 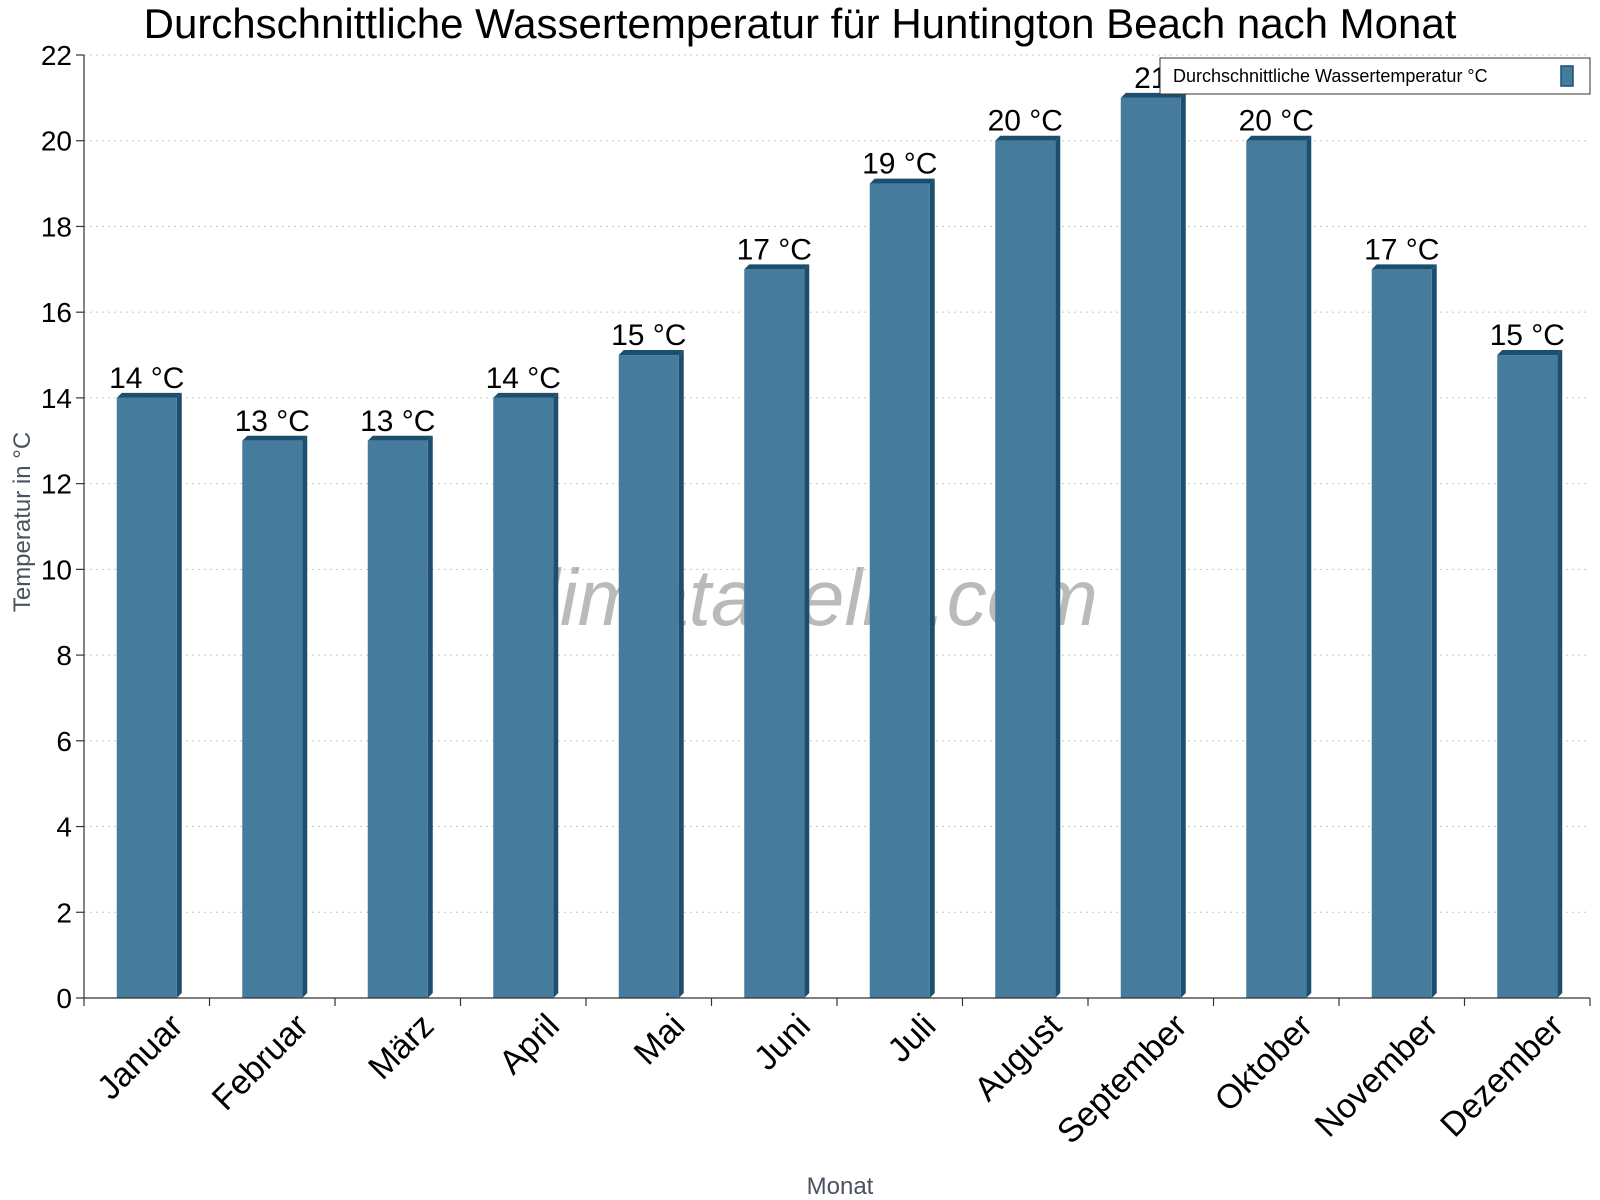 What do you see at coordinates (899, 164) in the screenshot?
I see `data-label: 19 °C` at bounding box center [899, 164].